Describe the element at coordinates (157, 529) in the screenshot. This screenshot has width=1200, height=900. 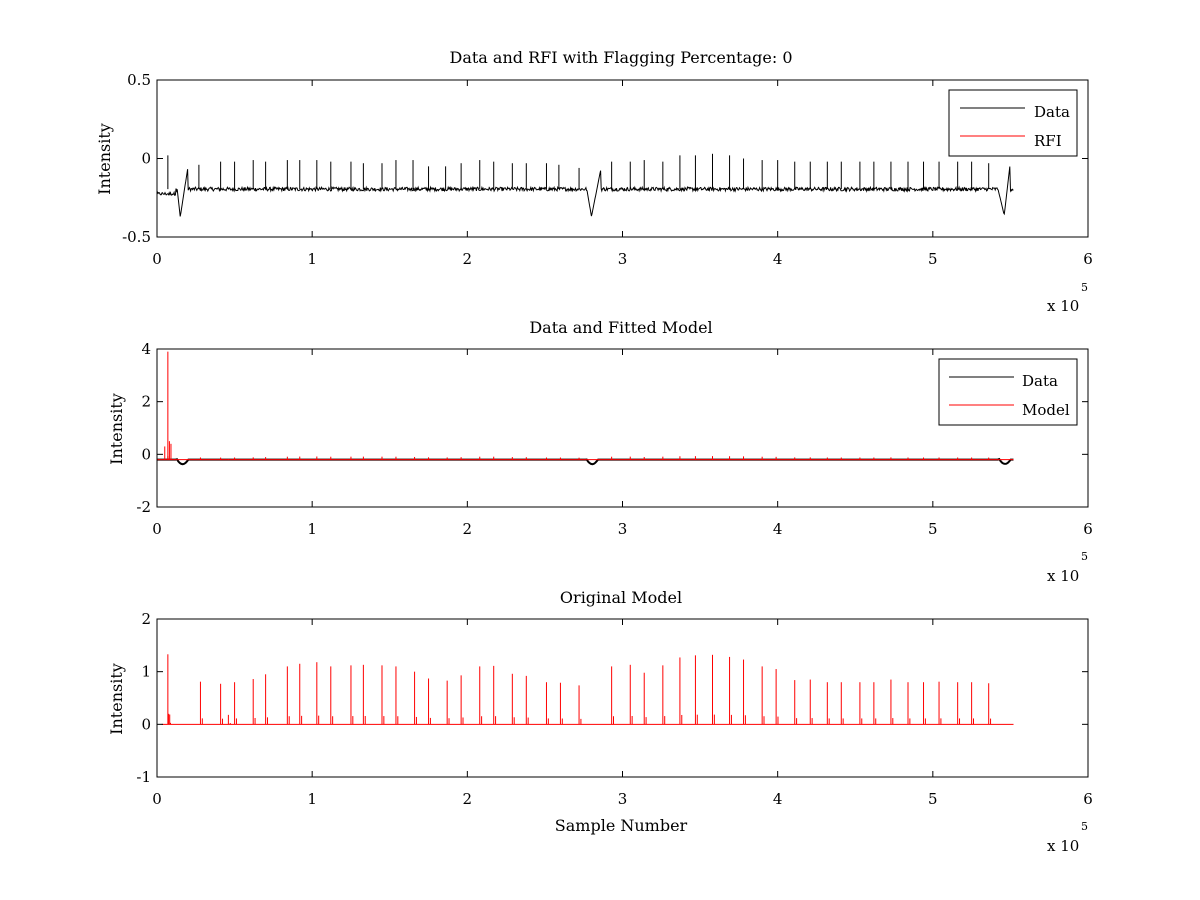
I see `subplot-2-xtick-label: 0` at that location.